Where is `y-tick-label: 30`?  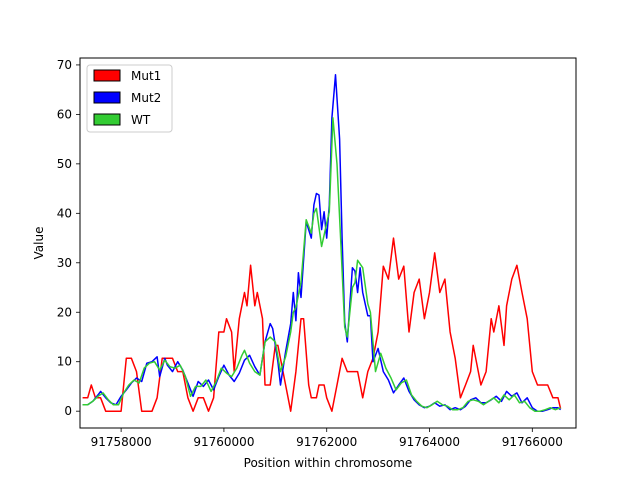
y-tick-label: 30 is located at coordinates (64, 263).